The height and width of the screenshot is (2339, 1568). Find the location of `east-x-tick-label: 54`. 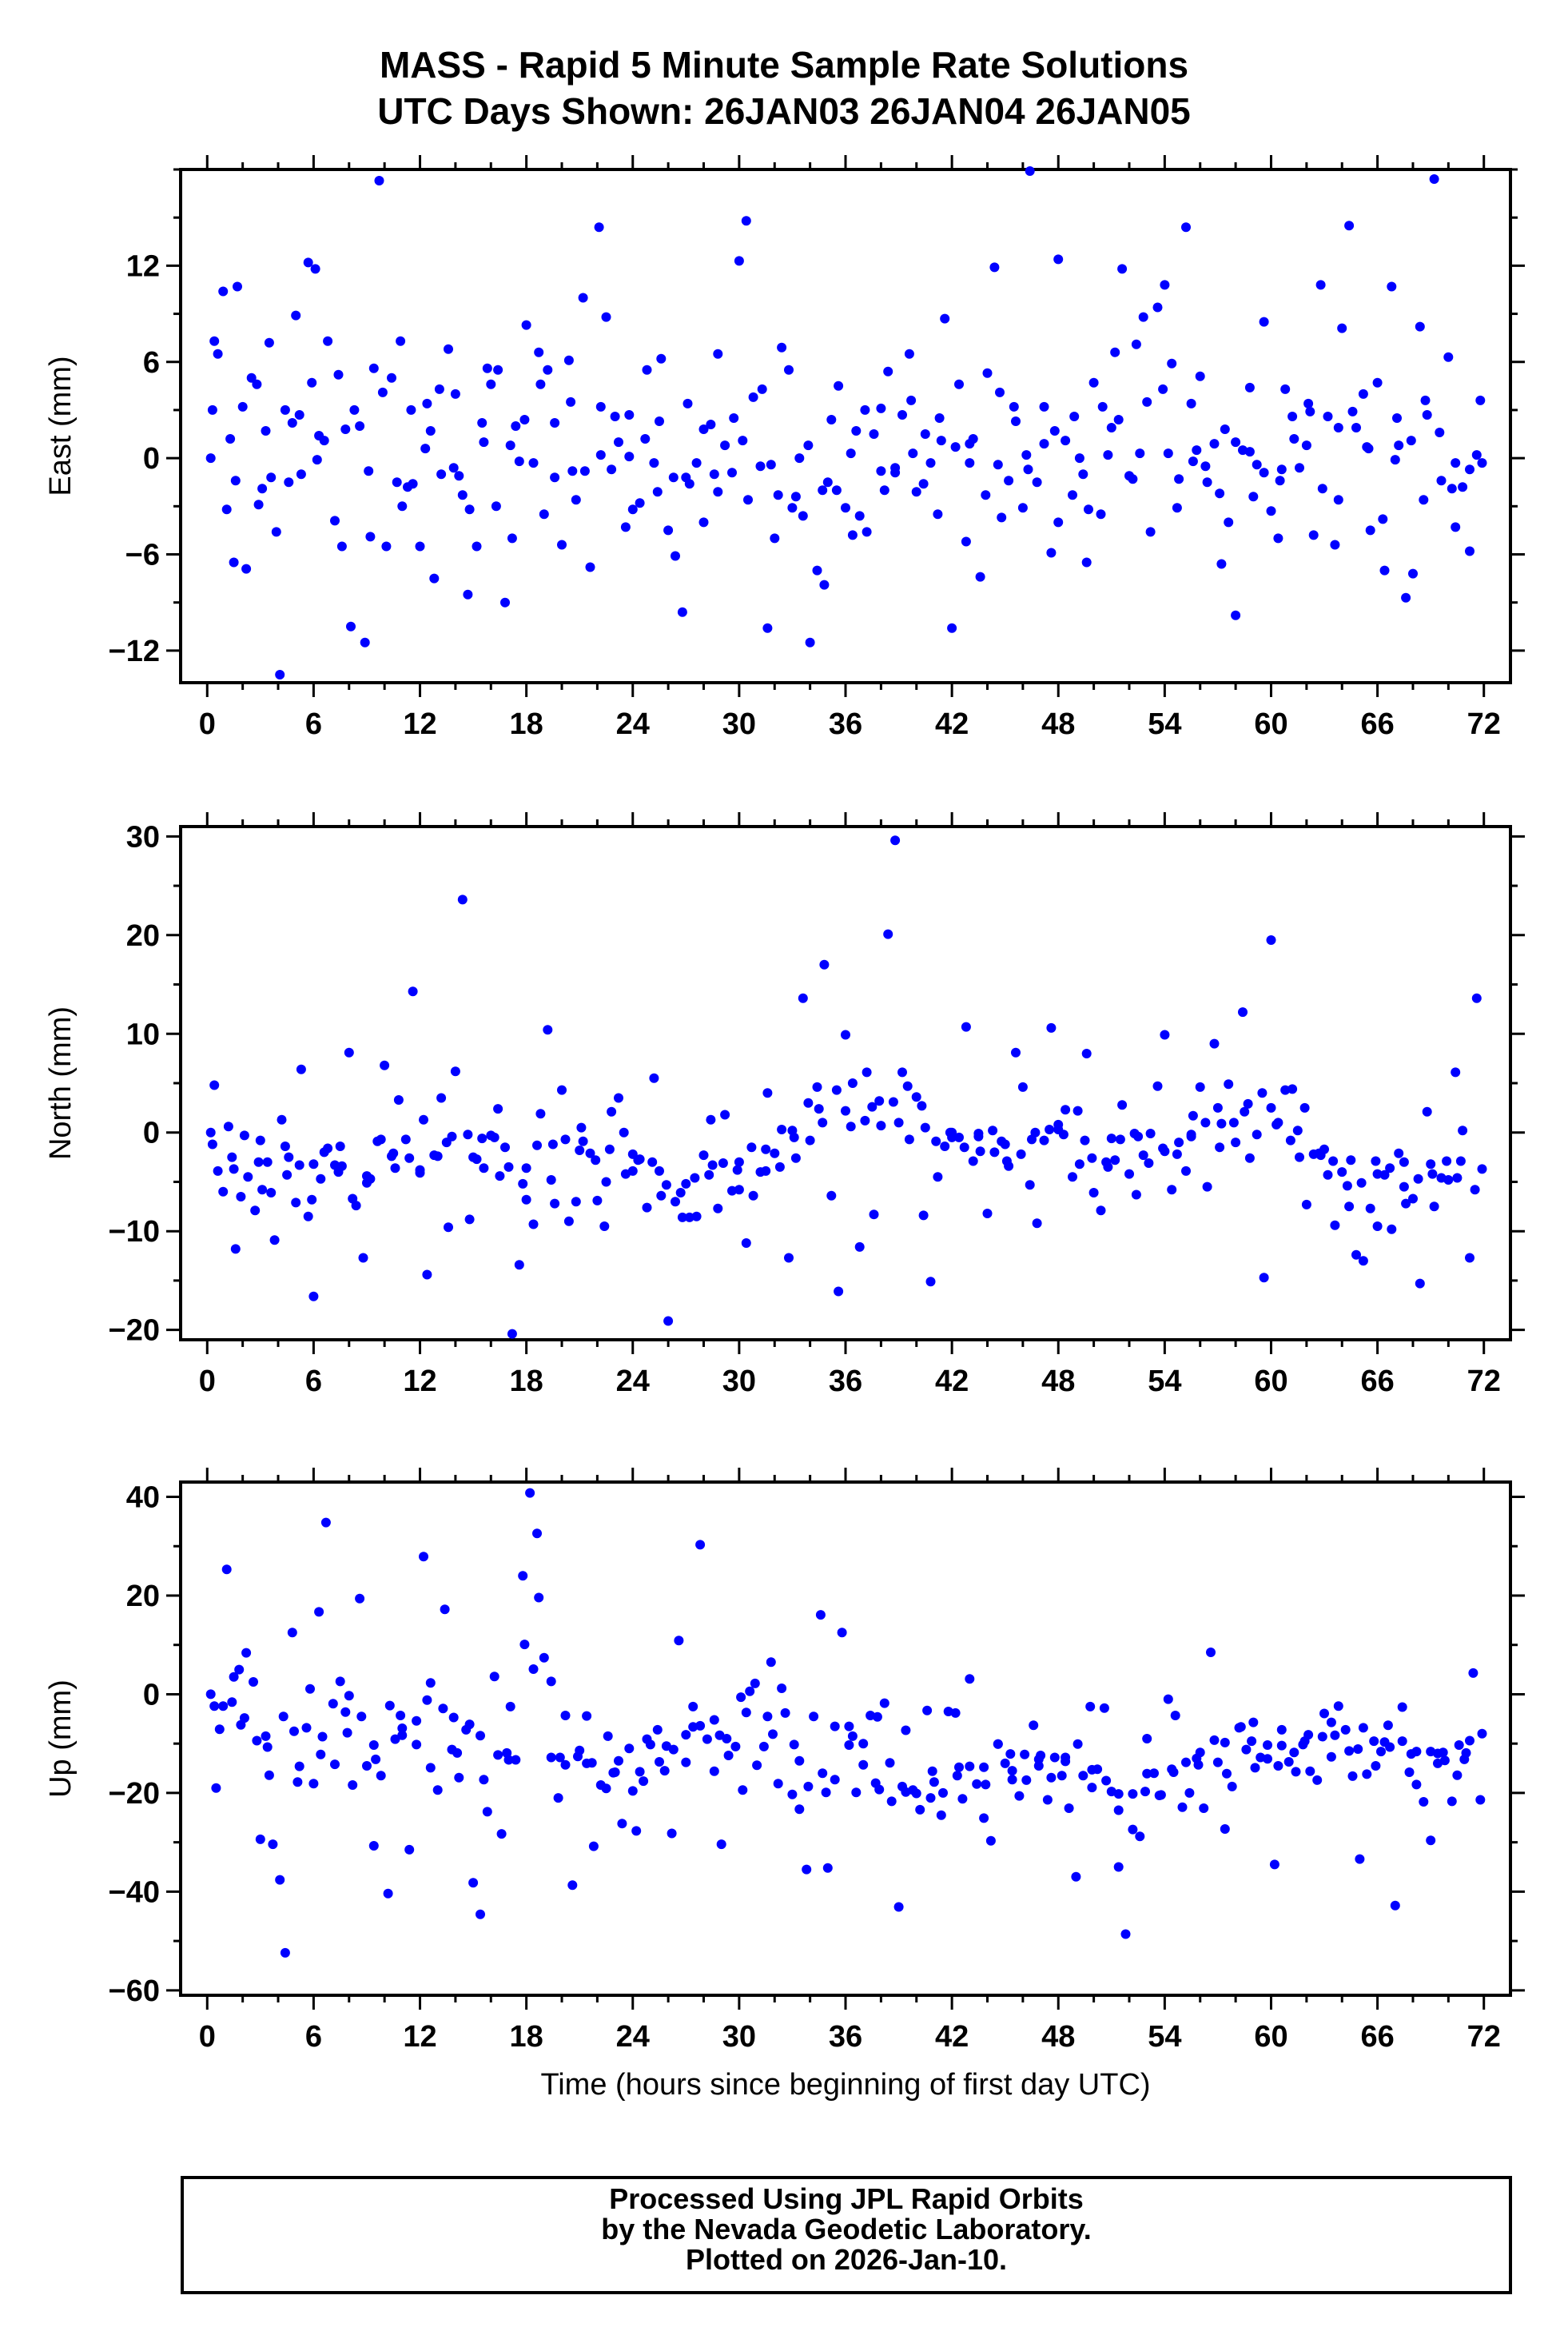

east-x-tick-label: 54 is located at coordinates (1164, 724).